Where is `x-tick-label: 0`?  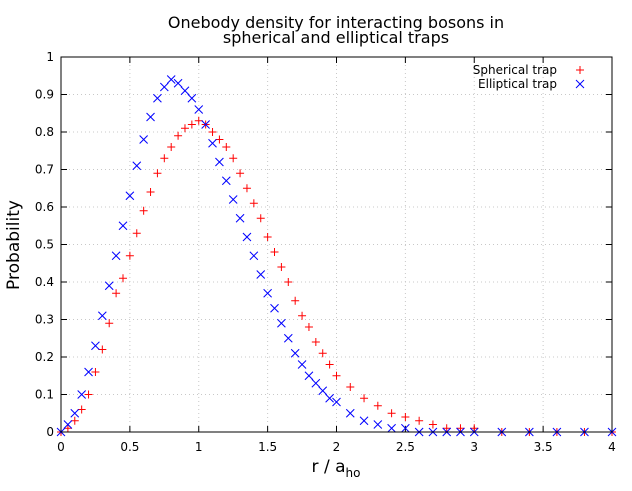
x-tick-label: 0 is located at coordinates (61, 447).